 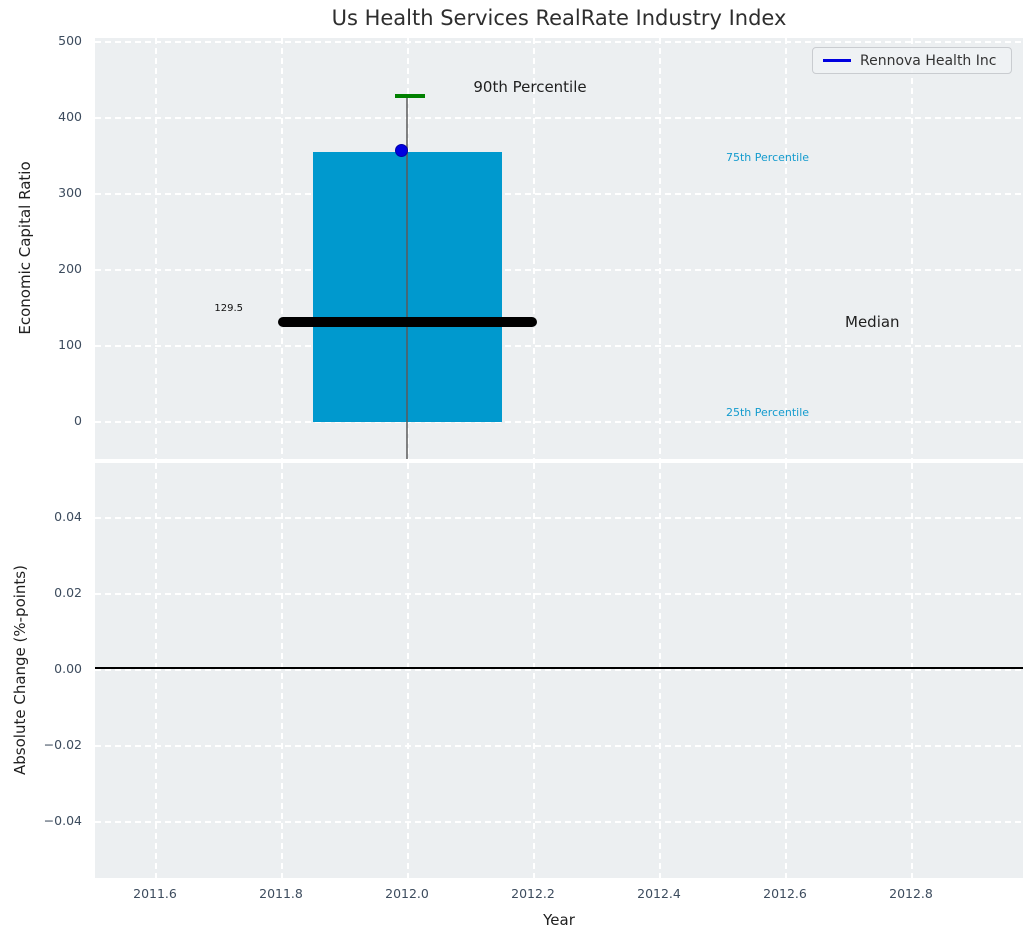 I want to click on xtick-2012.8: 2012.8, so click(x=911, y=893).